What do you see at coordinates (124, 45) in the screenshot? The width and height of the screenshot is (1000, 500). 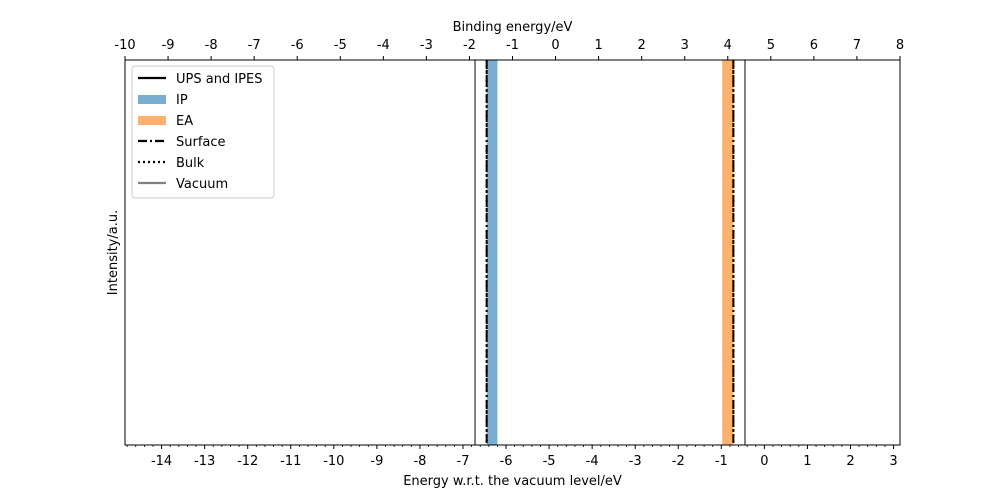 I see `top-x-tick-label: -10` at bounding box center [124, 45].